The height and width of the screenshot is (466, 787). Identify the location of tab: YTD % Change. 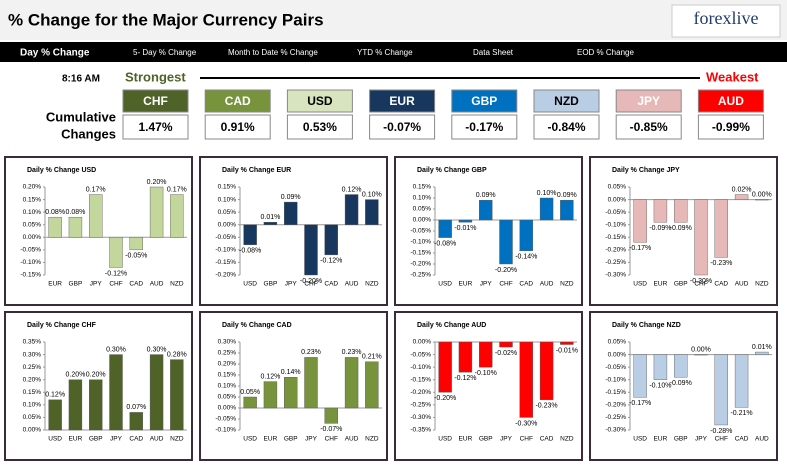
(385, 52).